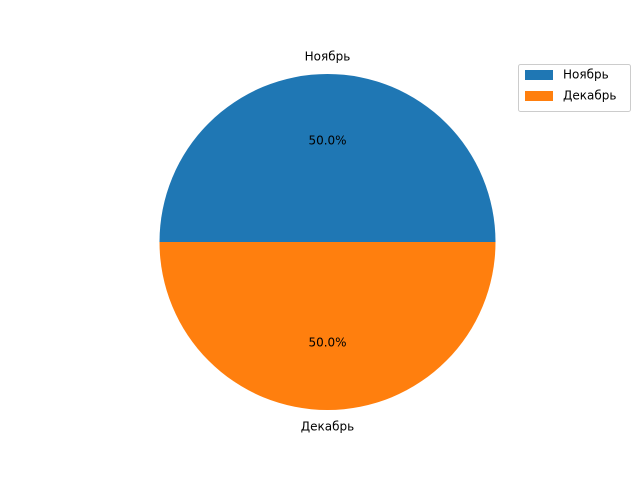 This screenshot has width=640, height=480. I want to click on slice-category-label: Декабрь, so click(327, 426).